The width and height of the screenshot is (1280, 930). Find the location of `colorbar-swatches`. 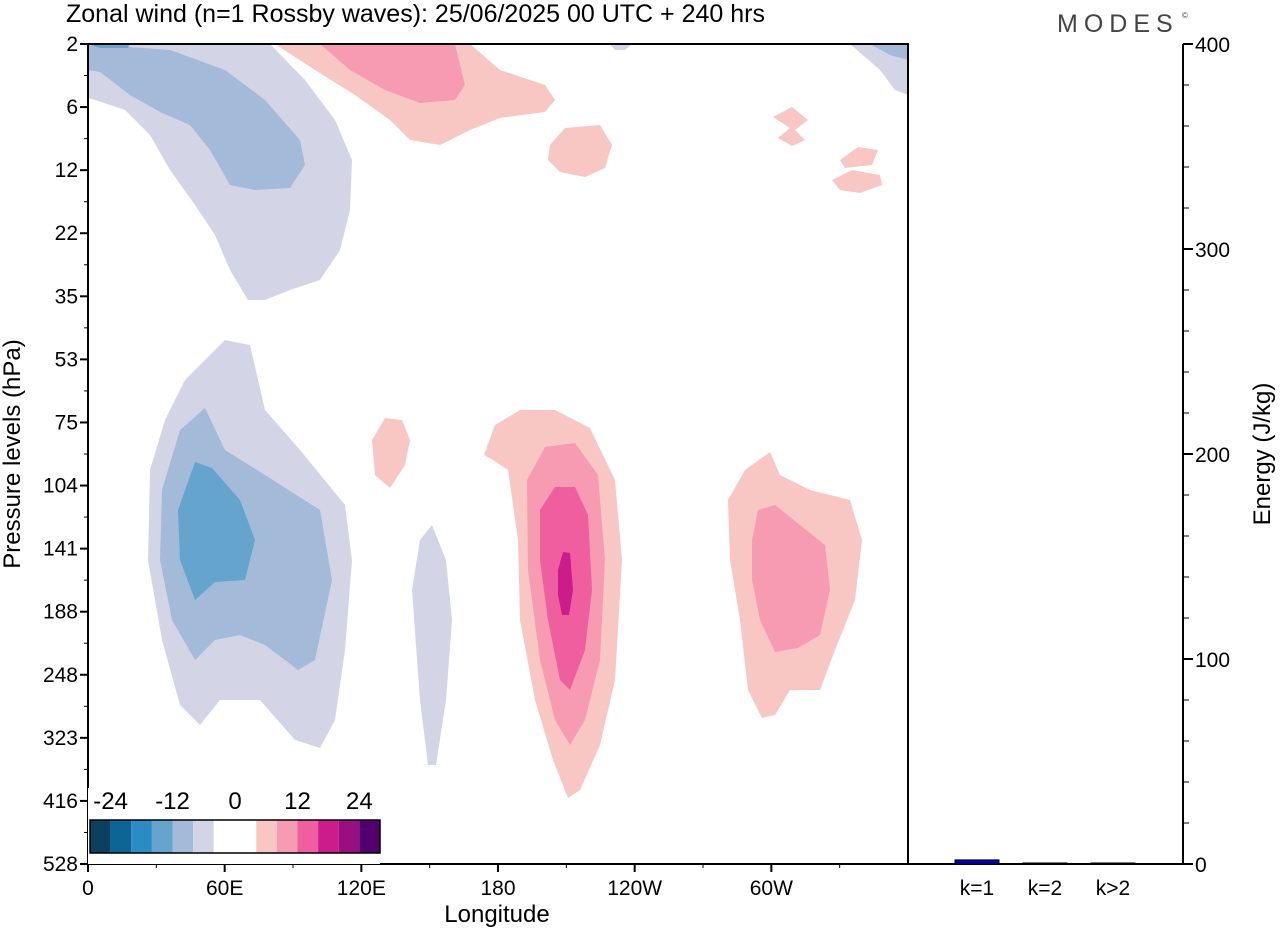

colorbar-swatches is located at coordinates (235, 836).